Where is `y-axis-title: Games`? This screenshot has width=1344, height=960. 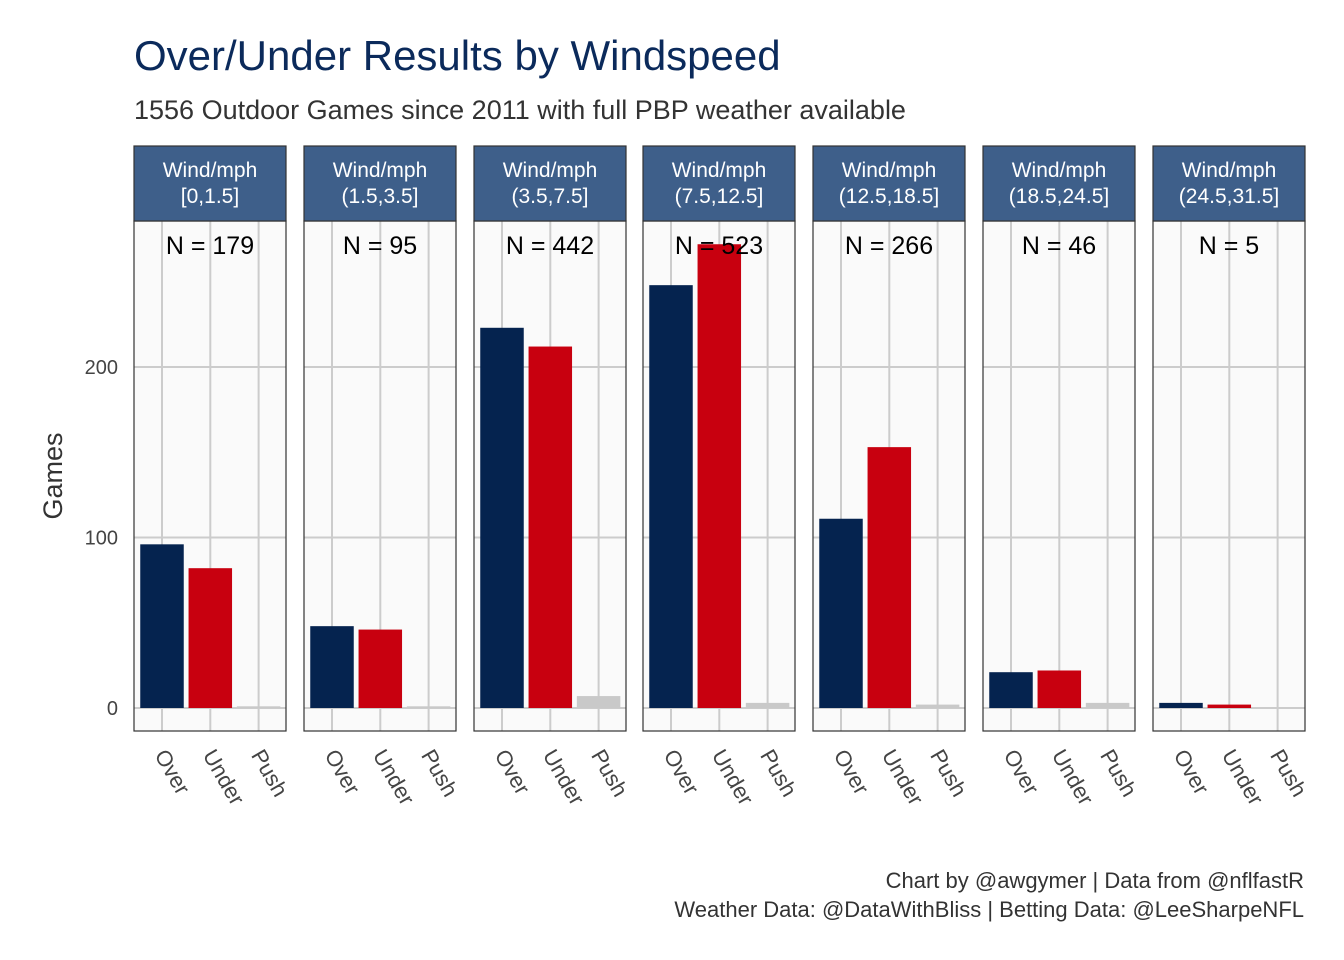 y-axis-title: Games is located at coordinates (53, 475).